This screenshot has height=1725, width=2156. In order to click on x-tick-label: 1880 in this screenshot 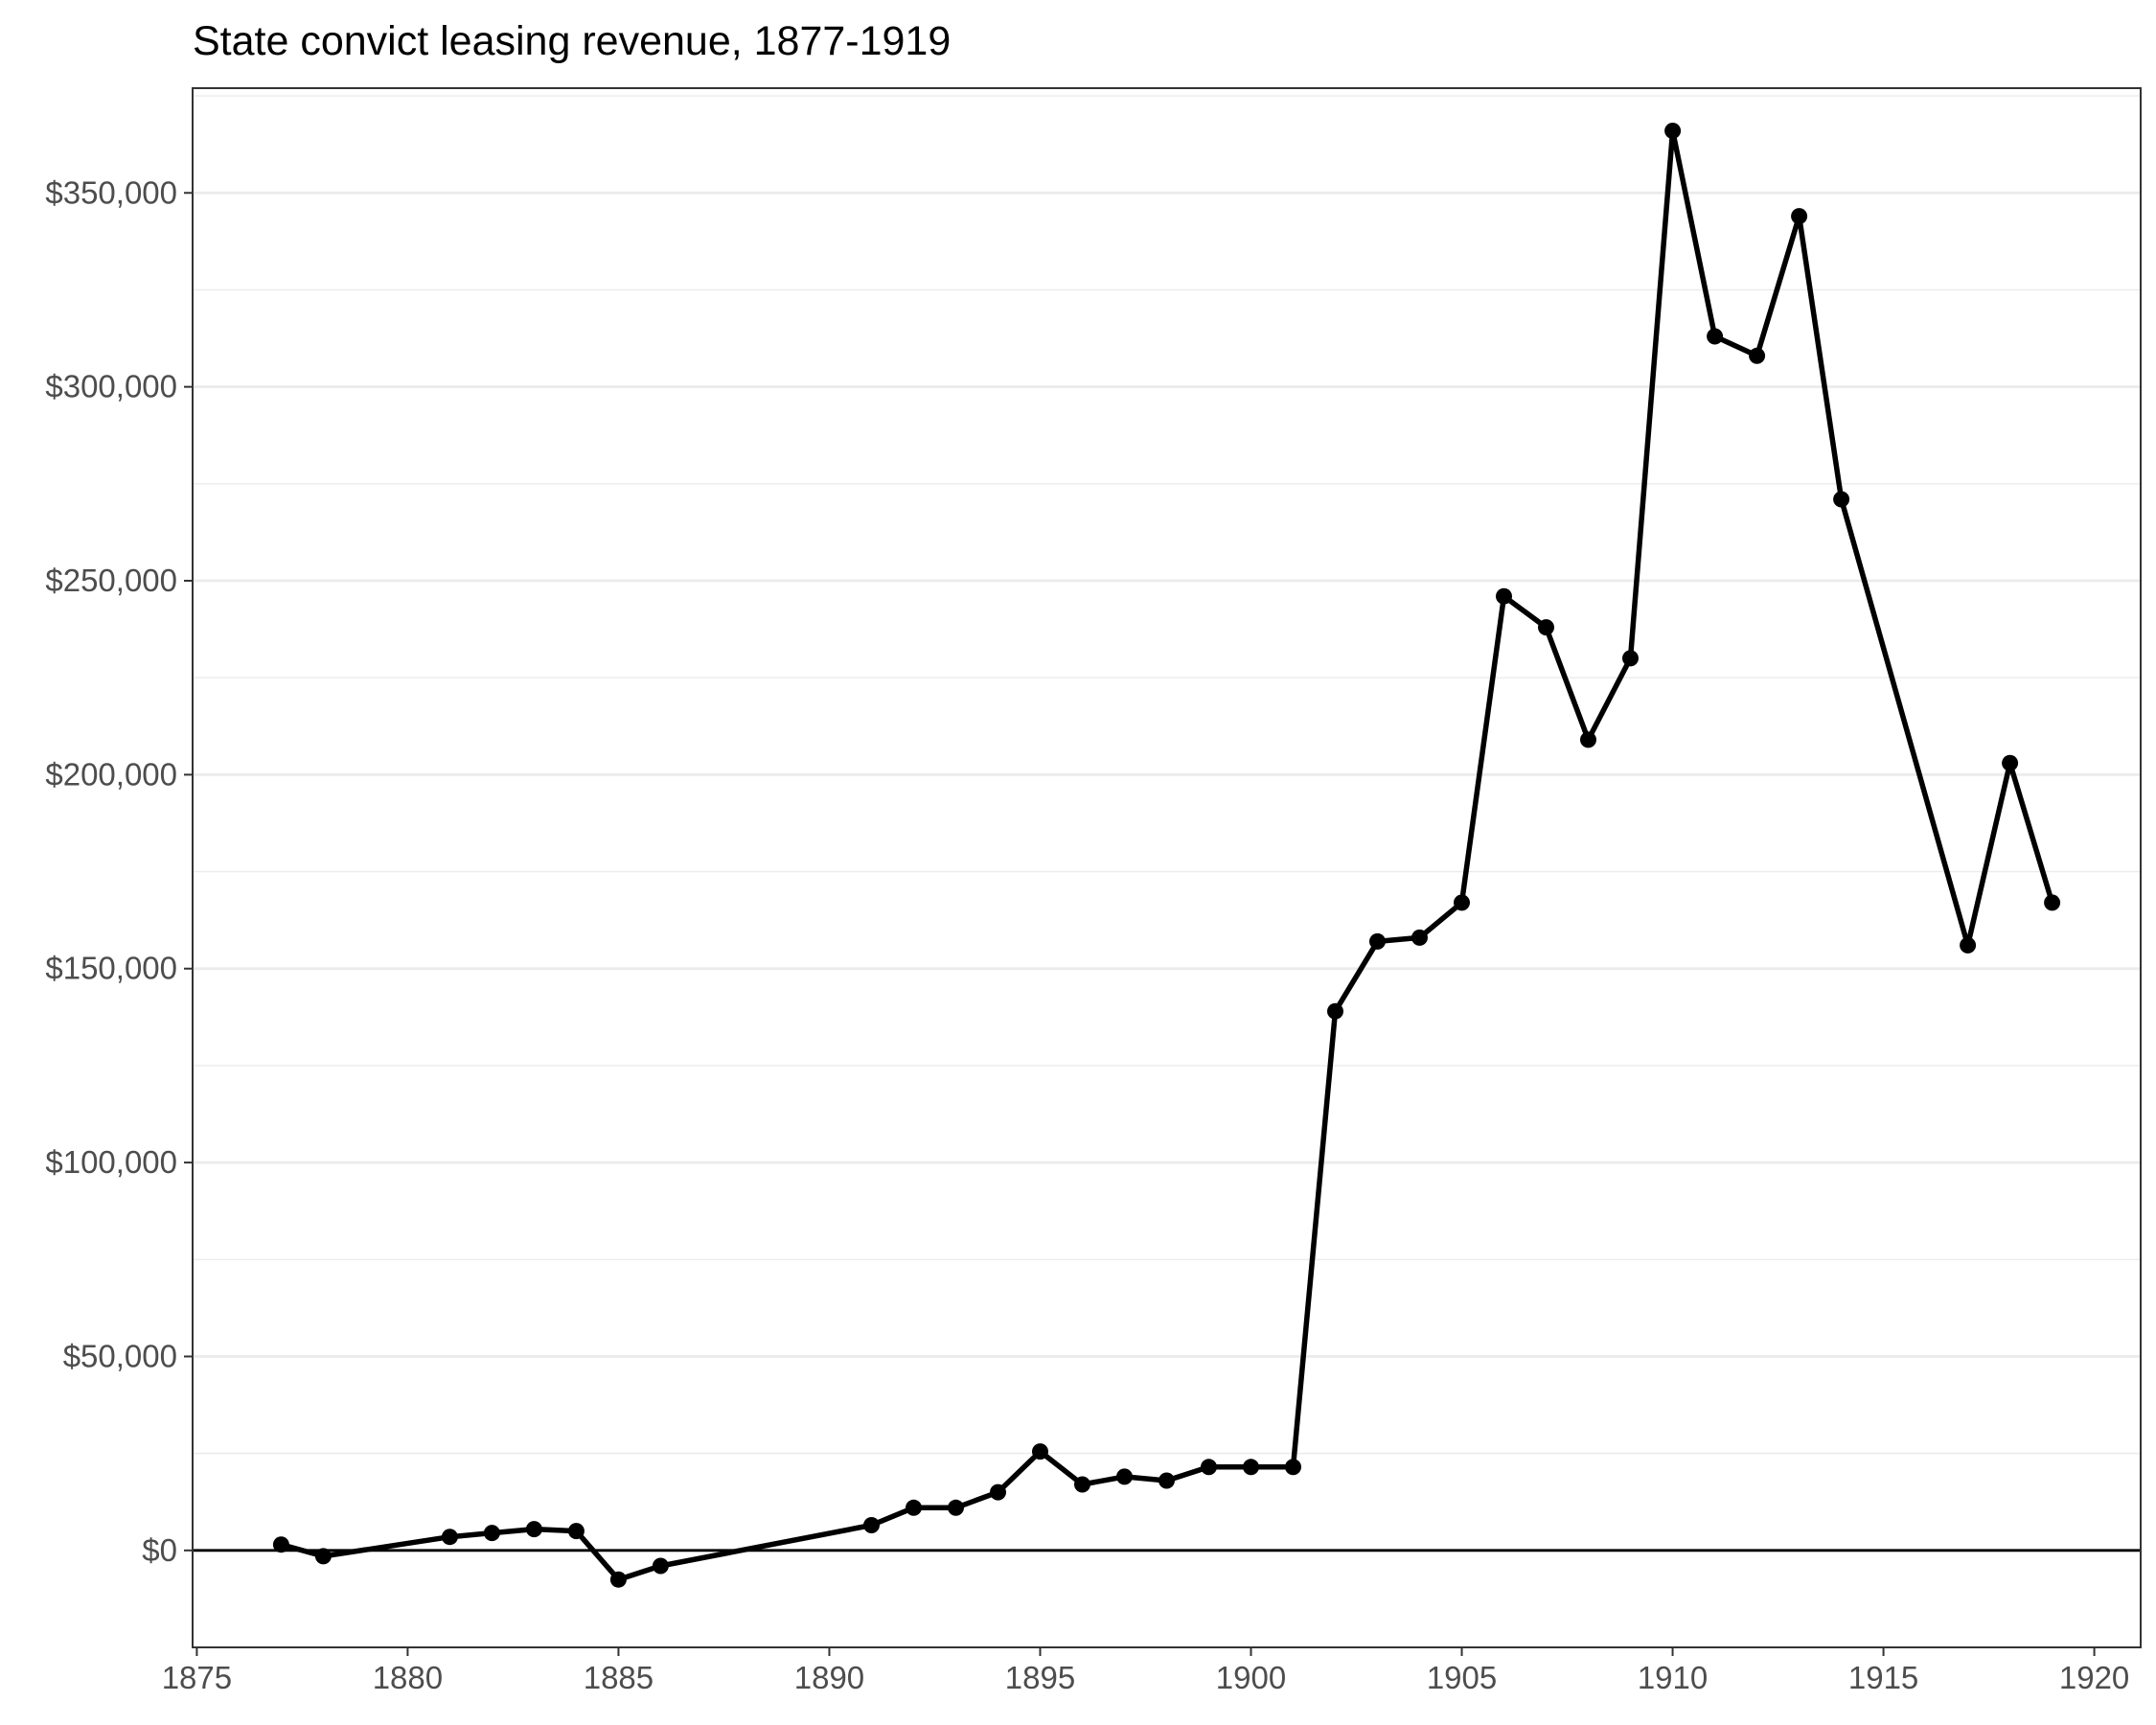, I will do `click(408, 1677)`.